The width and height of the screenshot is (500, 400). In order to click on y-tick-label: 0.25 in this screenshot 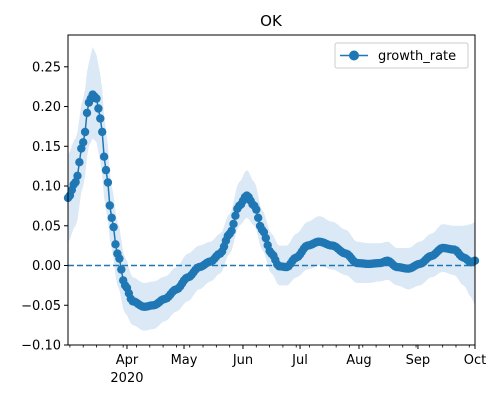, I will do `click(46, 67)`.